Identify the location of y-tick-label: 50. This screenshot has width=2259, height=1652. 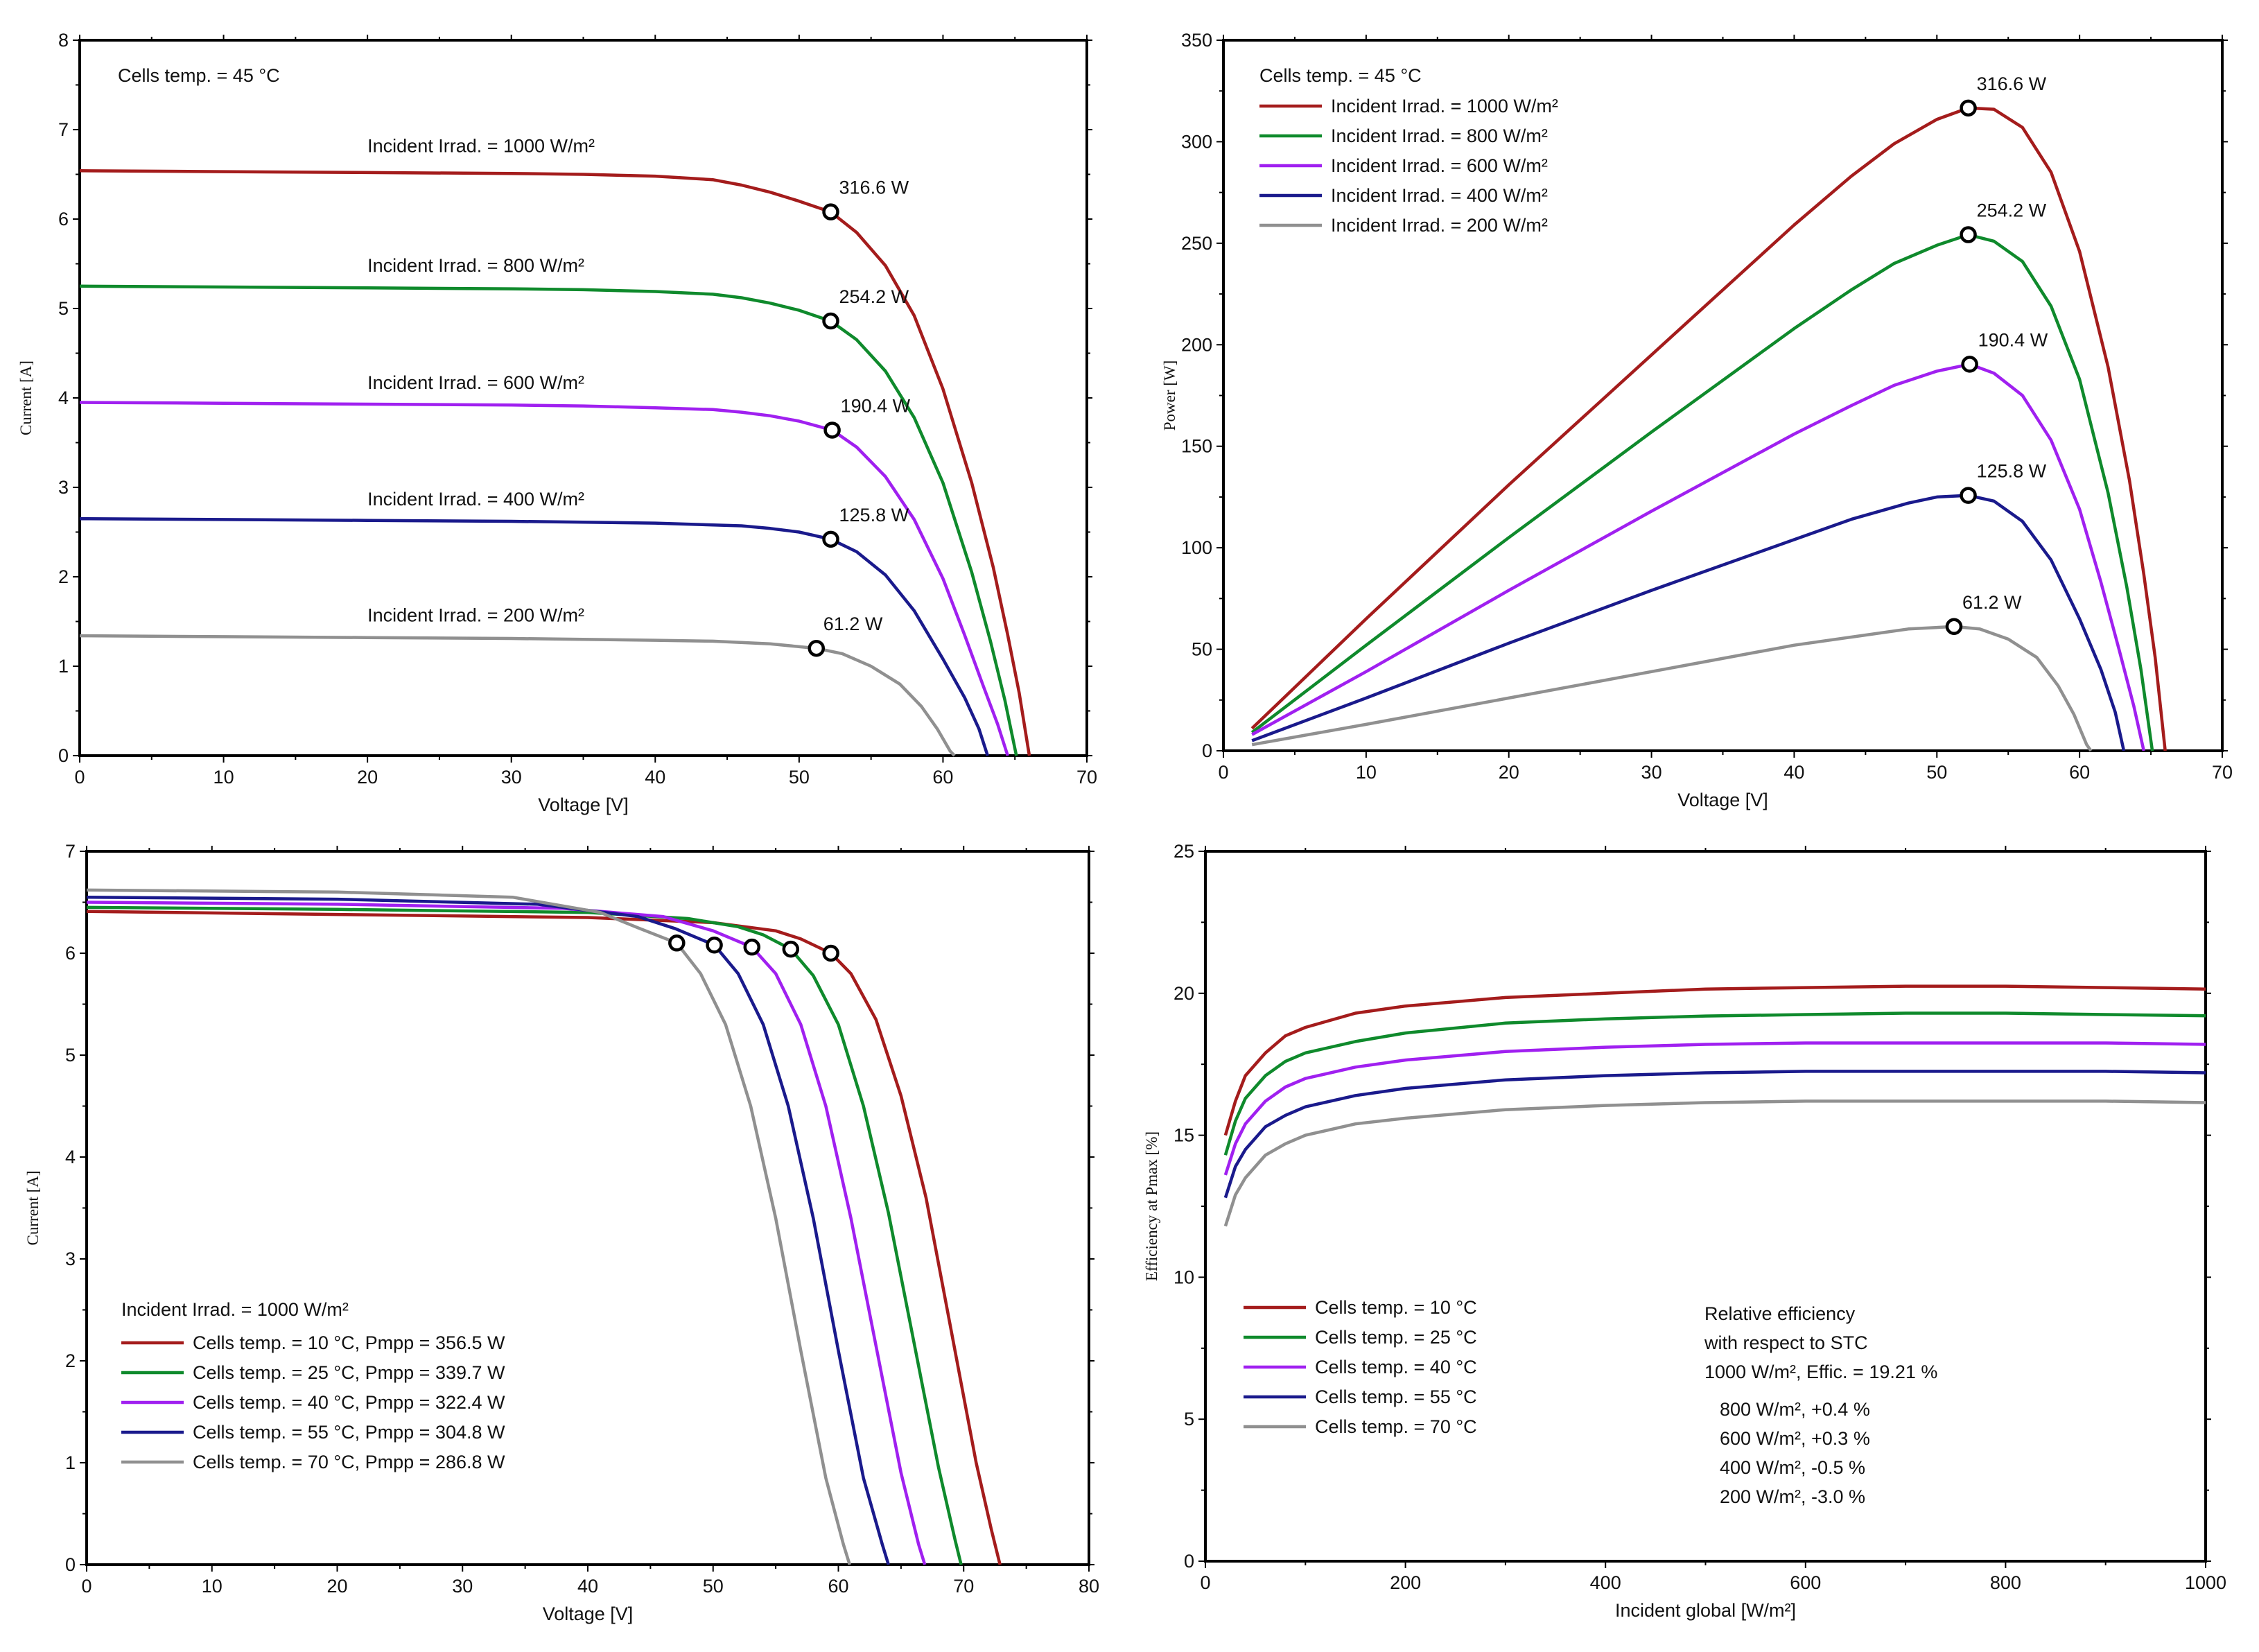
(1202, 649).